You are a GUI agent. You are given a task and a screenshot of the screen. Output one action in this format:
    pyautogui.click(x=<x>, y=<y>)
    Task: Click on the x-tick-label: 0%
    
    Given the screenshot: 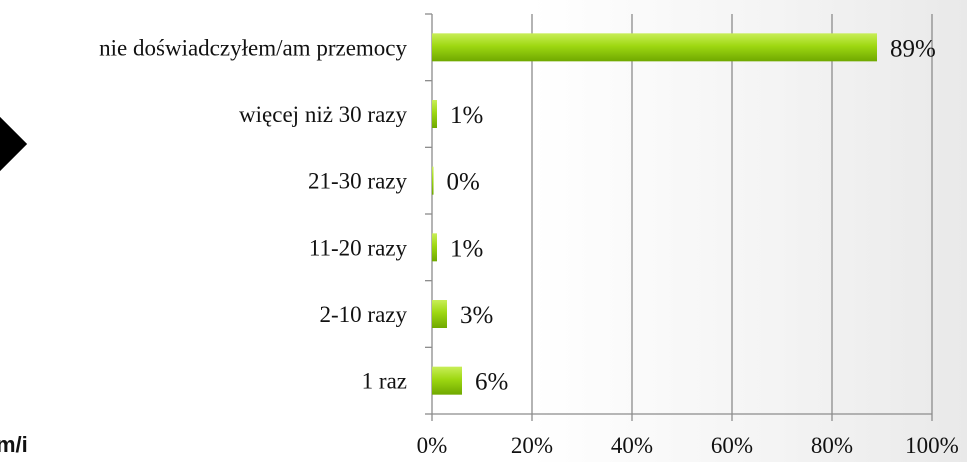 What is the action you would take?
    pyautogui.click(x=432, y=445)
    